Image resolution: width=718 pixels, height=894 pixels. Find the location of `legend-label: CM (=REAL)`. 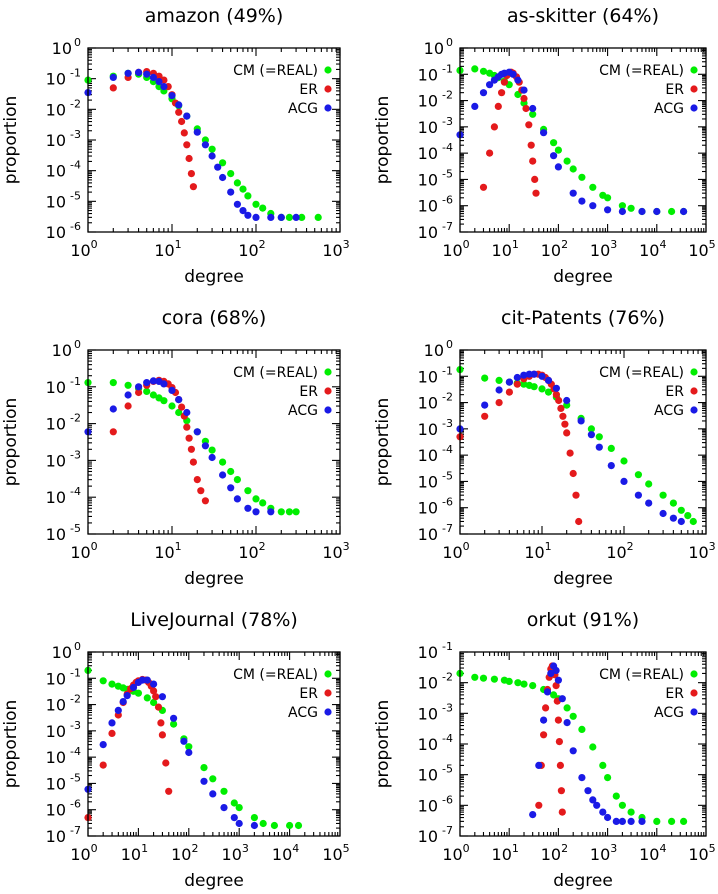

legend-label: CM (=REAL) is located at coordinates (275, 675).